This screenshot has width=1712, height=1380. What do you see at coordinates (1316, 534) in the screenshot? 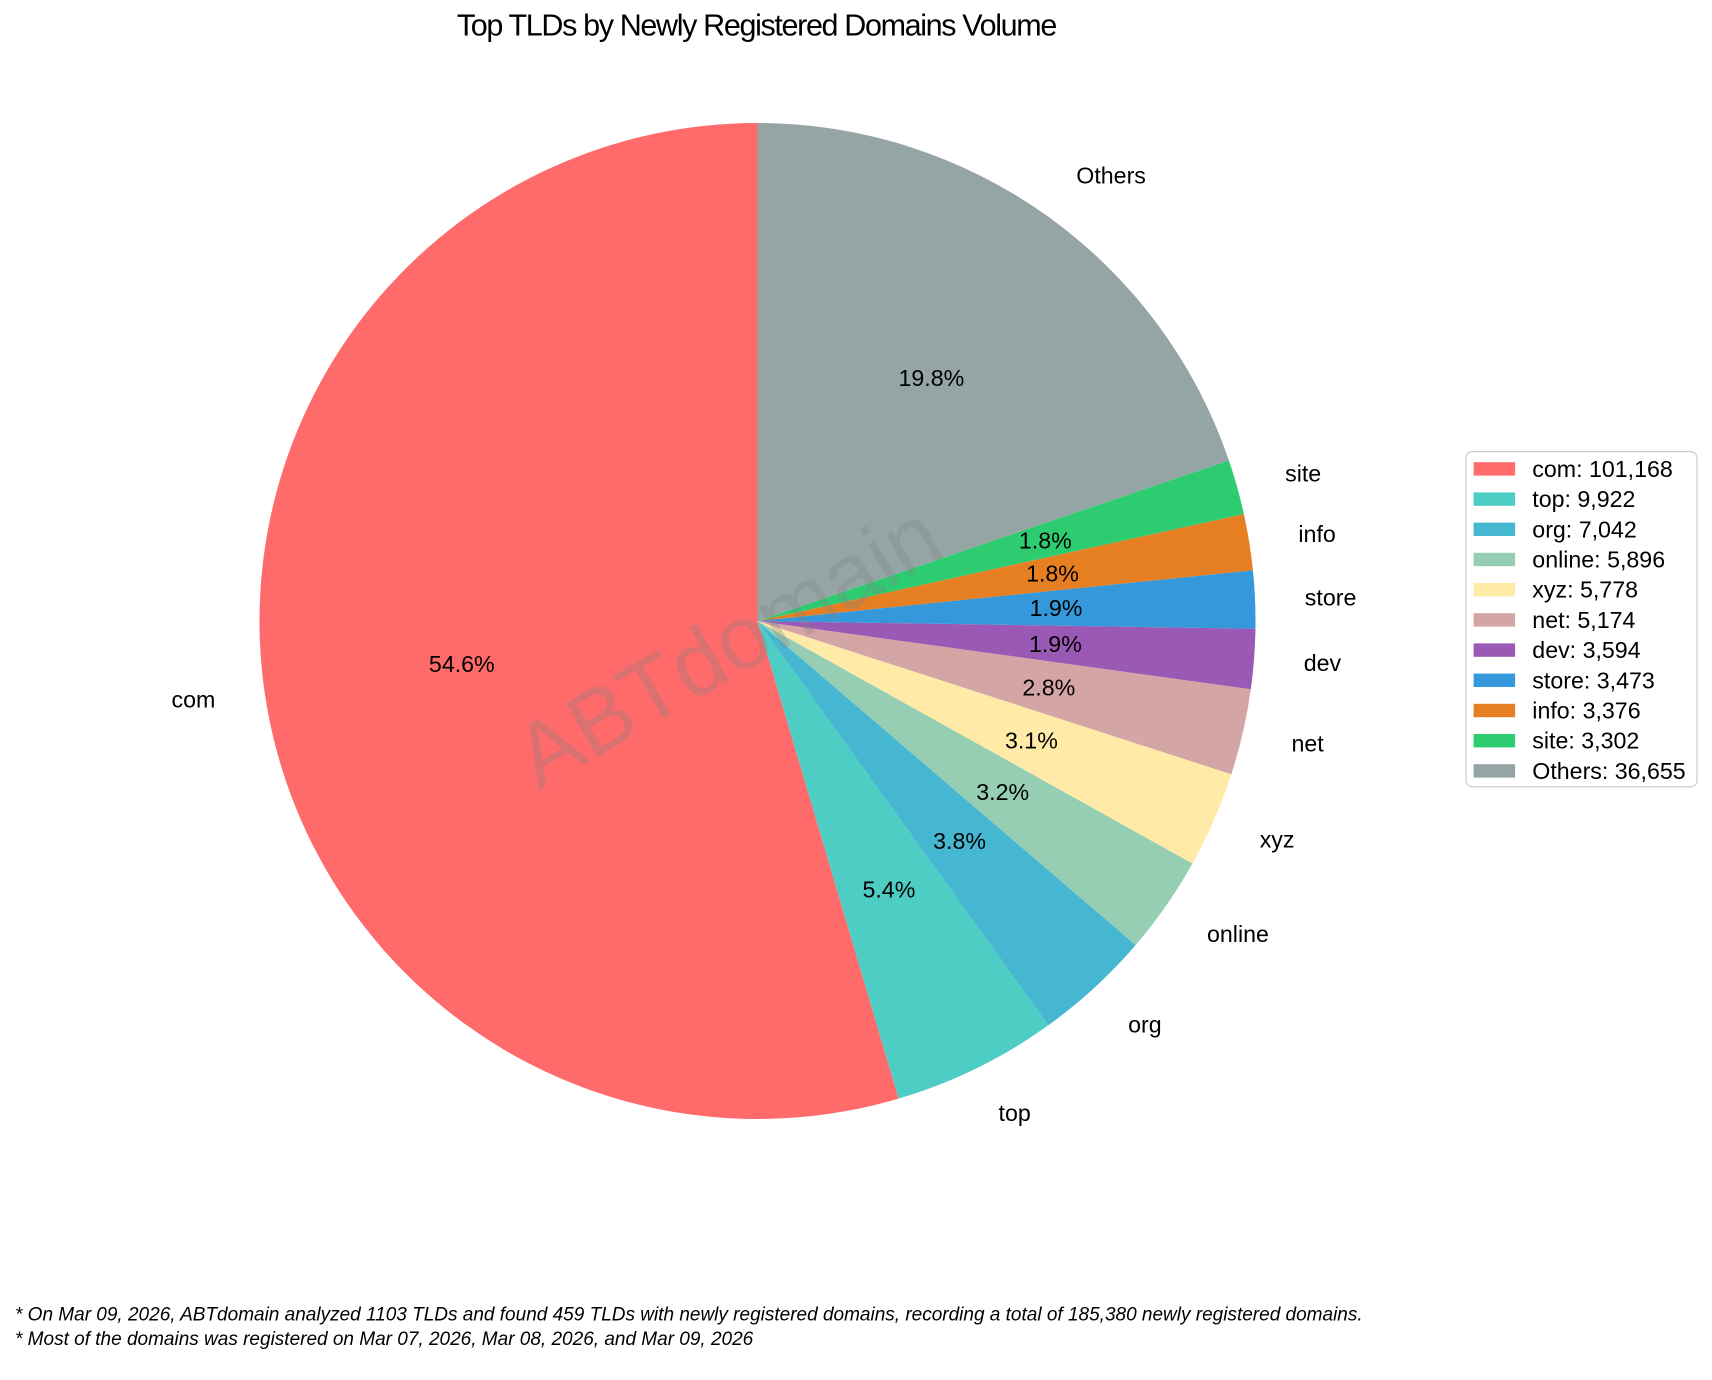
I see `svg-text: info` at bounding box center [1316, 534].